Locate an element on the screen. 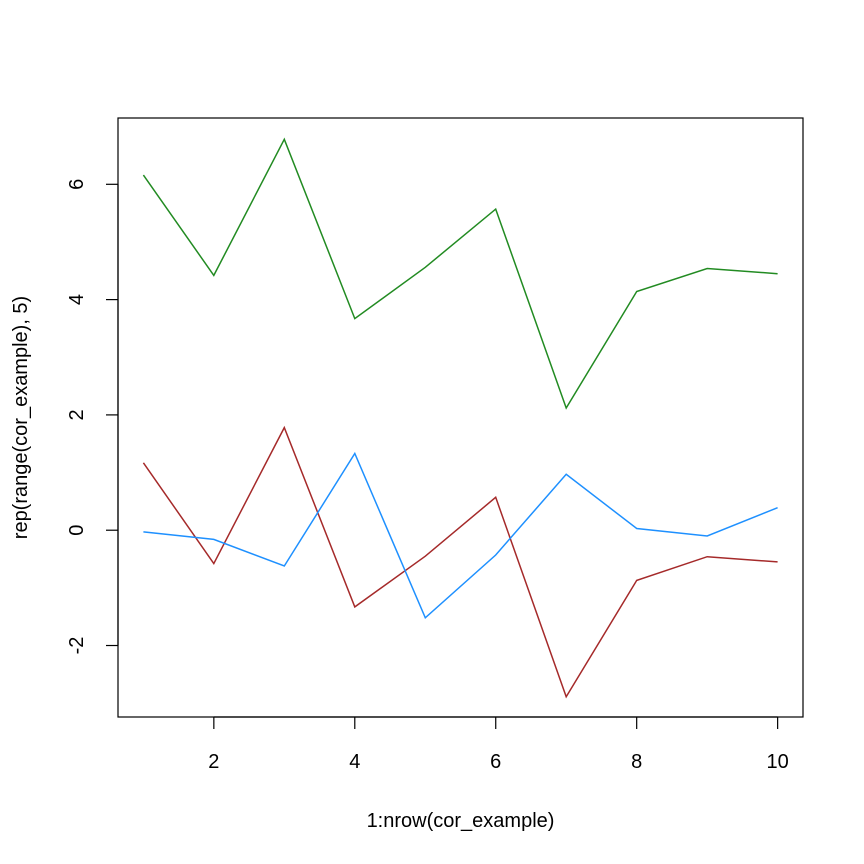 Image resolution: width=864 pixels, height=864 pixels. y-tick-label: 0 is located at coordinates (77, 530).